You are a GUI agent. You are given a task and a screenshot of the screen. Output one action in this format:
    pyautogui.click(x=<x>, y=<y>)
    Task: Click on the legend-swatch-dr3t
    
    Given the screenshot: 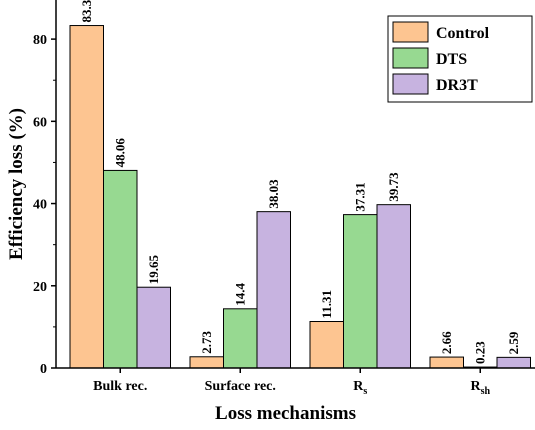 What is the action you would take?
    pyautogui.click(x=410, y=84)
    